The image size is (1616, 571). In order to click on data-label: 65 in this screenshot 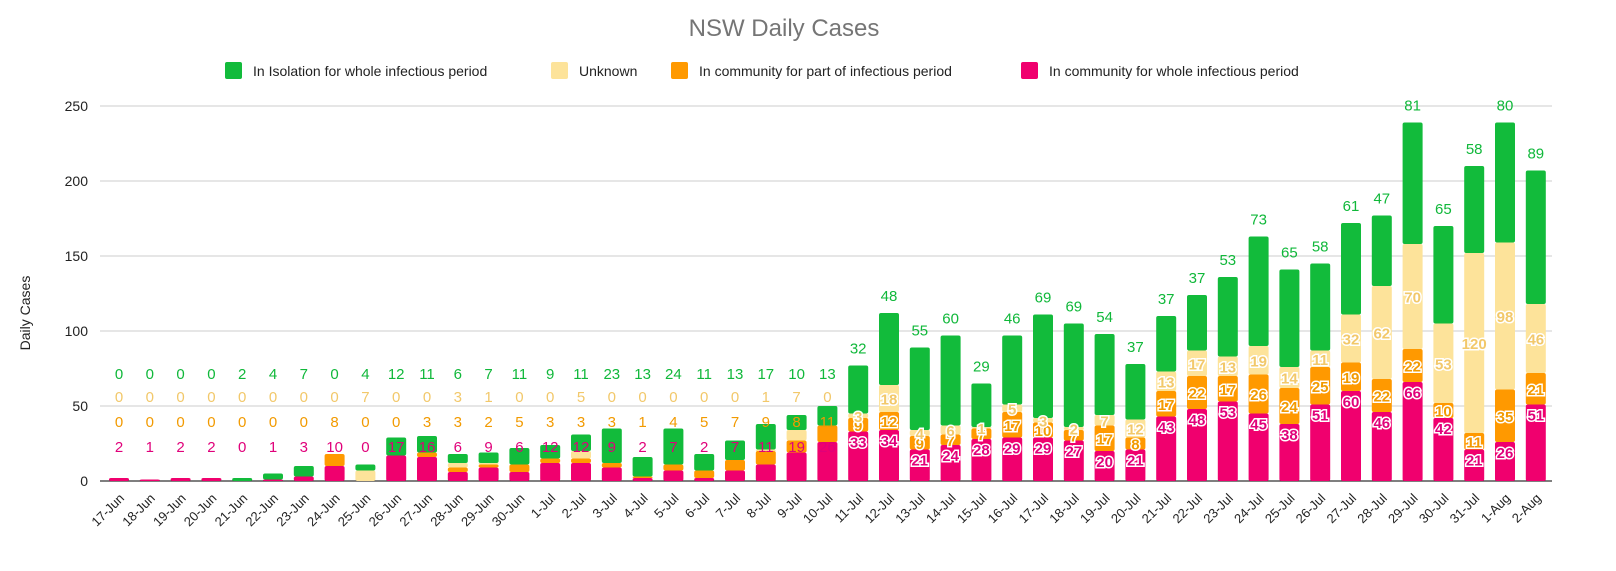, I will do `click(1289, 253)`.